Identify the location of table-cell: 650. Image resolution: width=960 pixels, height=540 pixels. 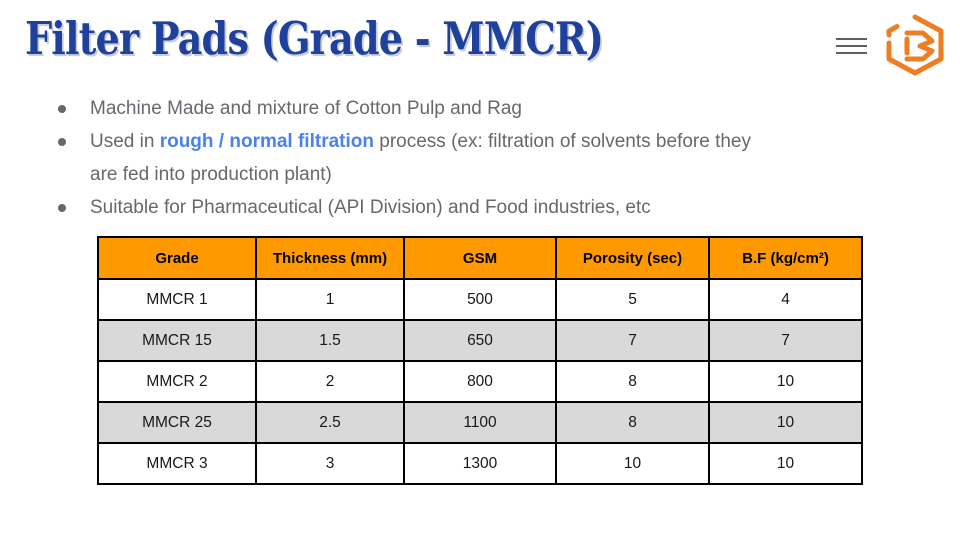
(480, 340).